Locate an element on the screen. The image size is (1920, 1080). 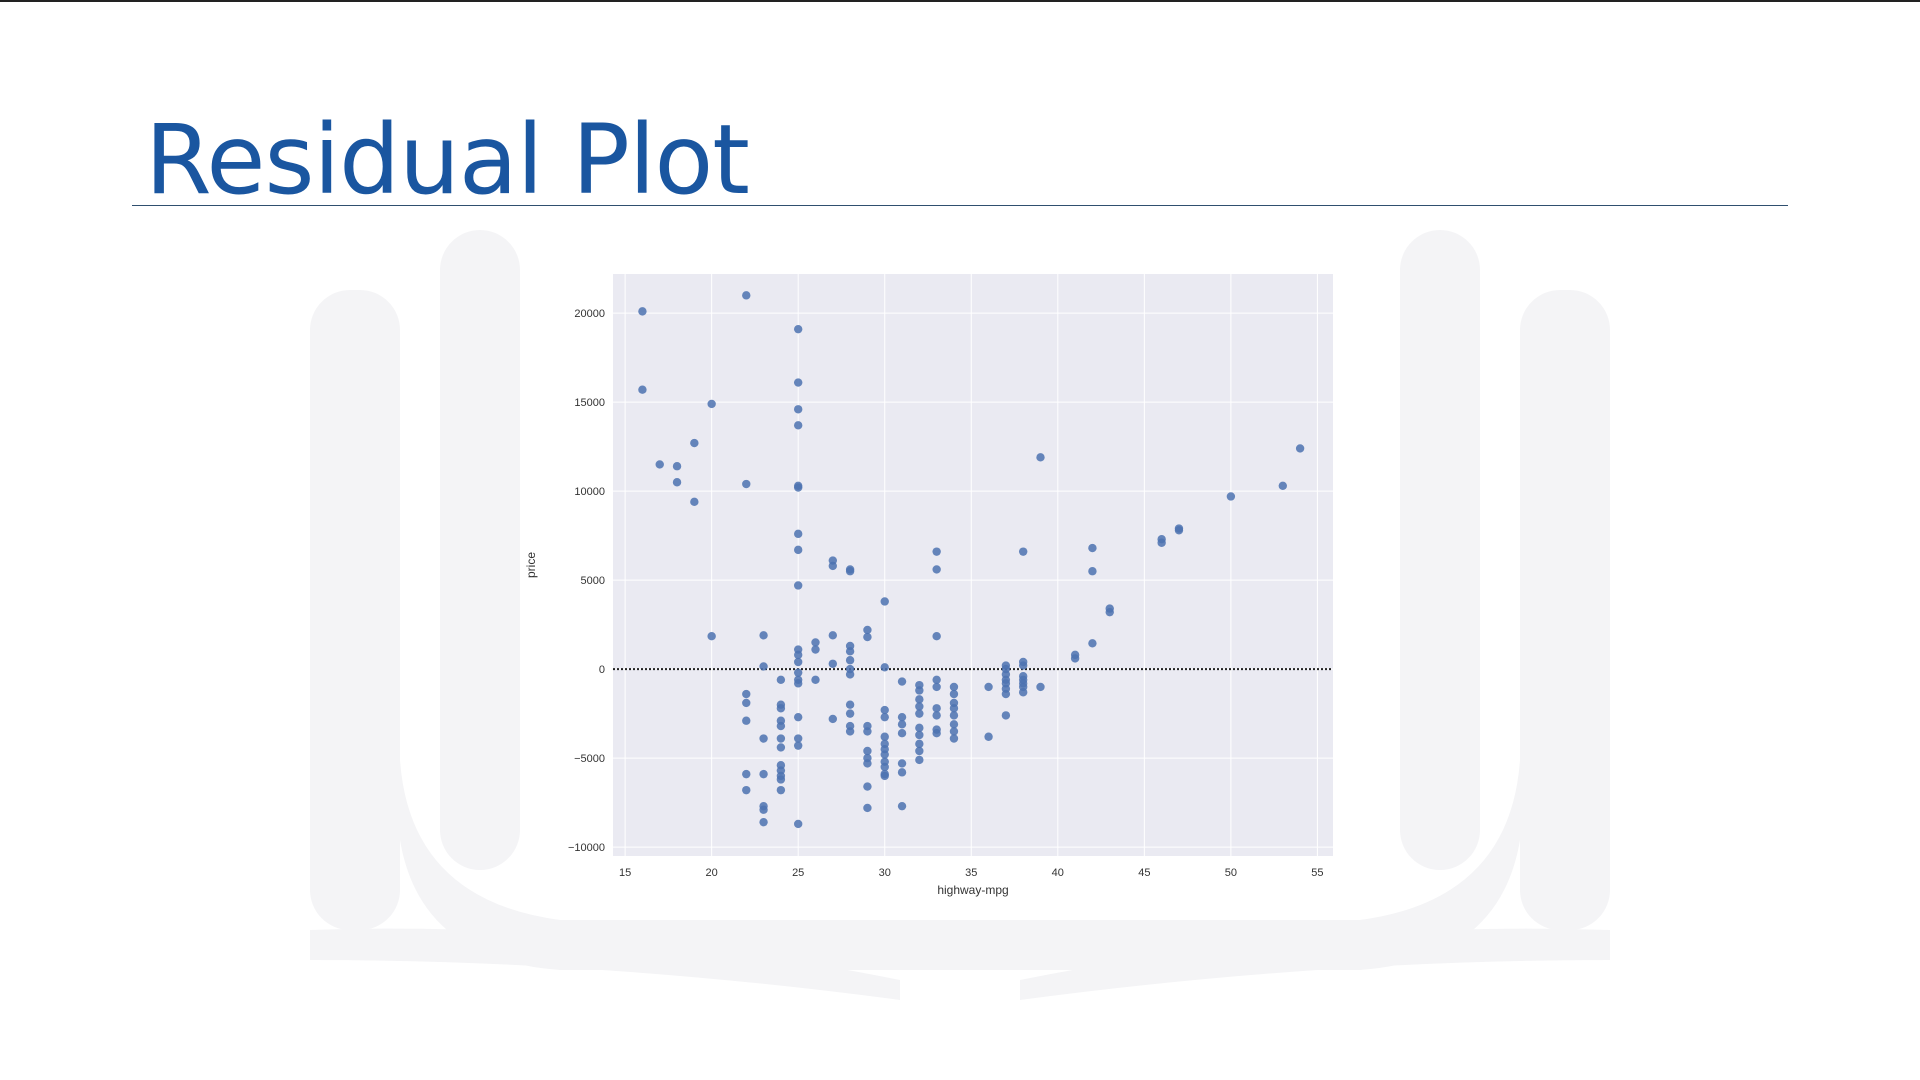
x-tick-label: 15 is located at coordinates (625, 873).